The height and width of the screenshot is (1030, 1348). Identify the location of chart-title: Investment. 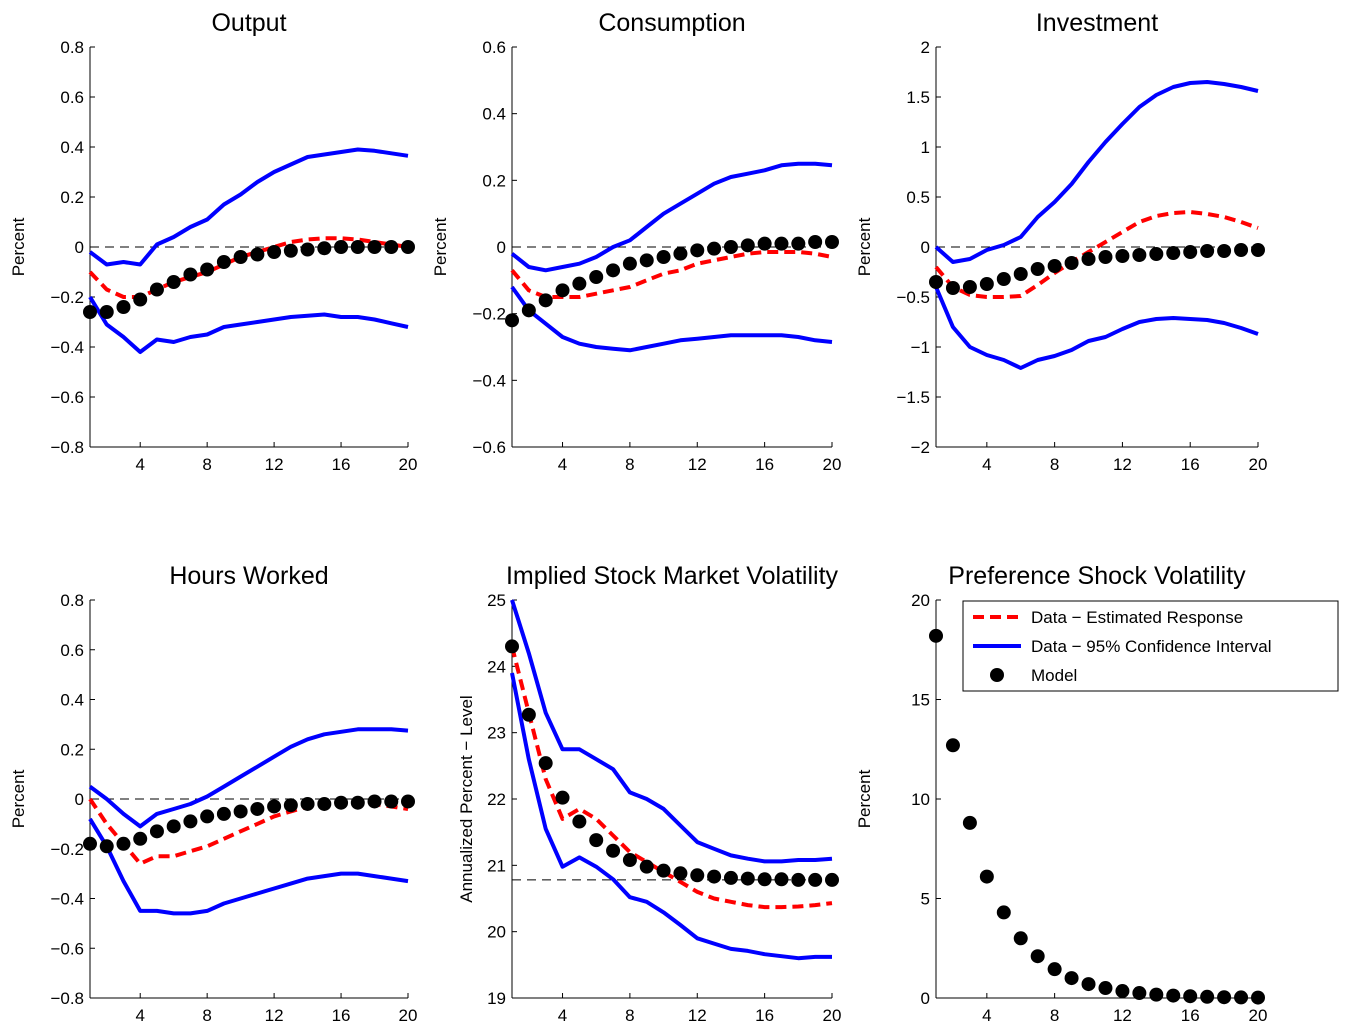
(1097, 23).